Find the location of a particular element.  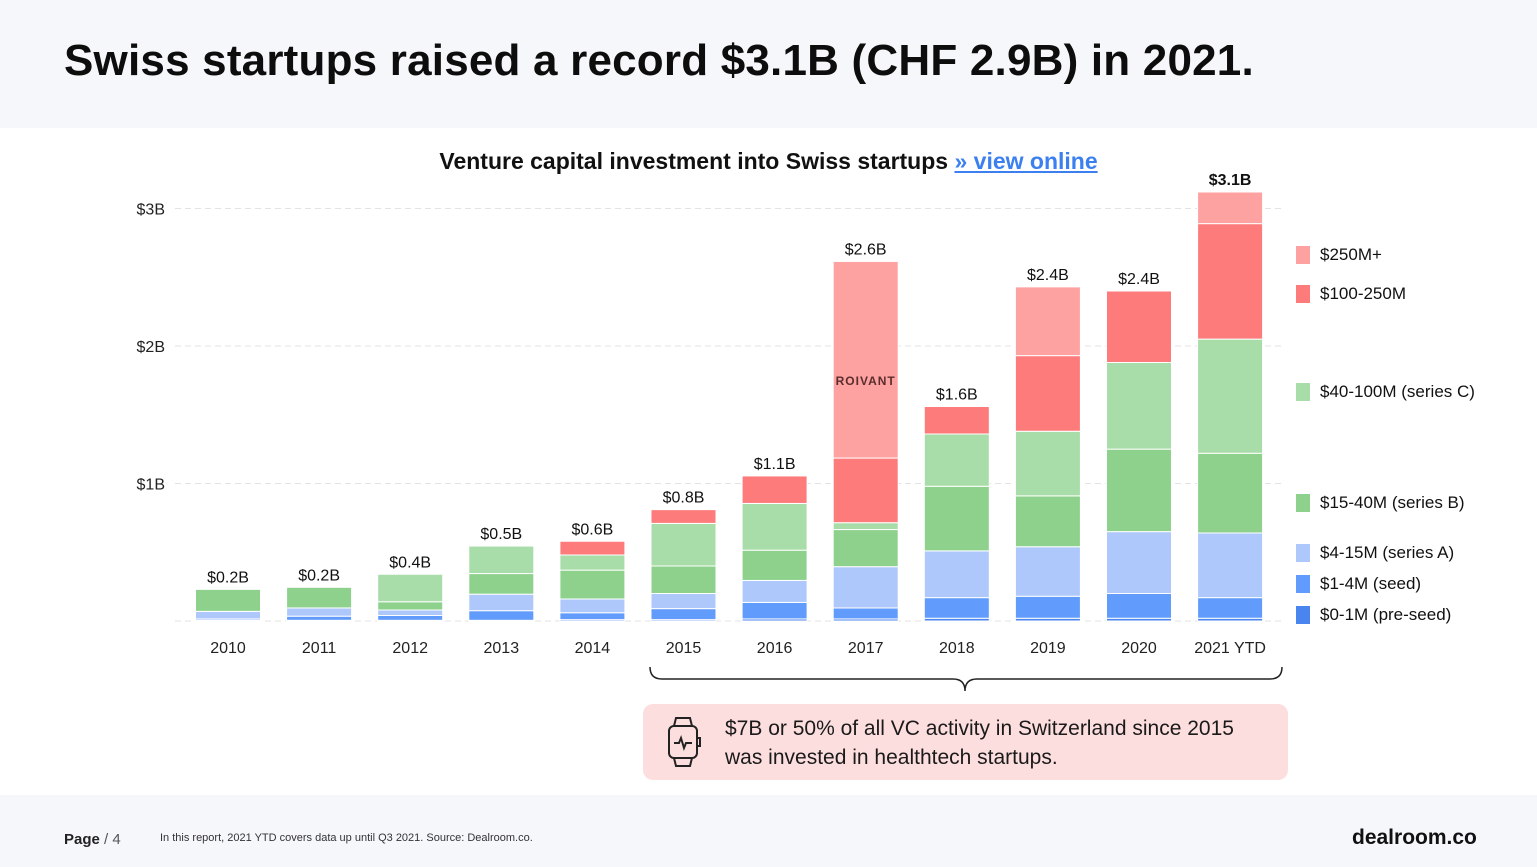

x-tick-label: 2021 YTD is located at coordinates (1230, 648).